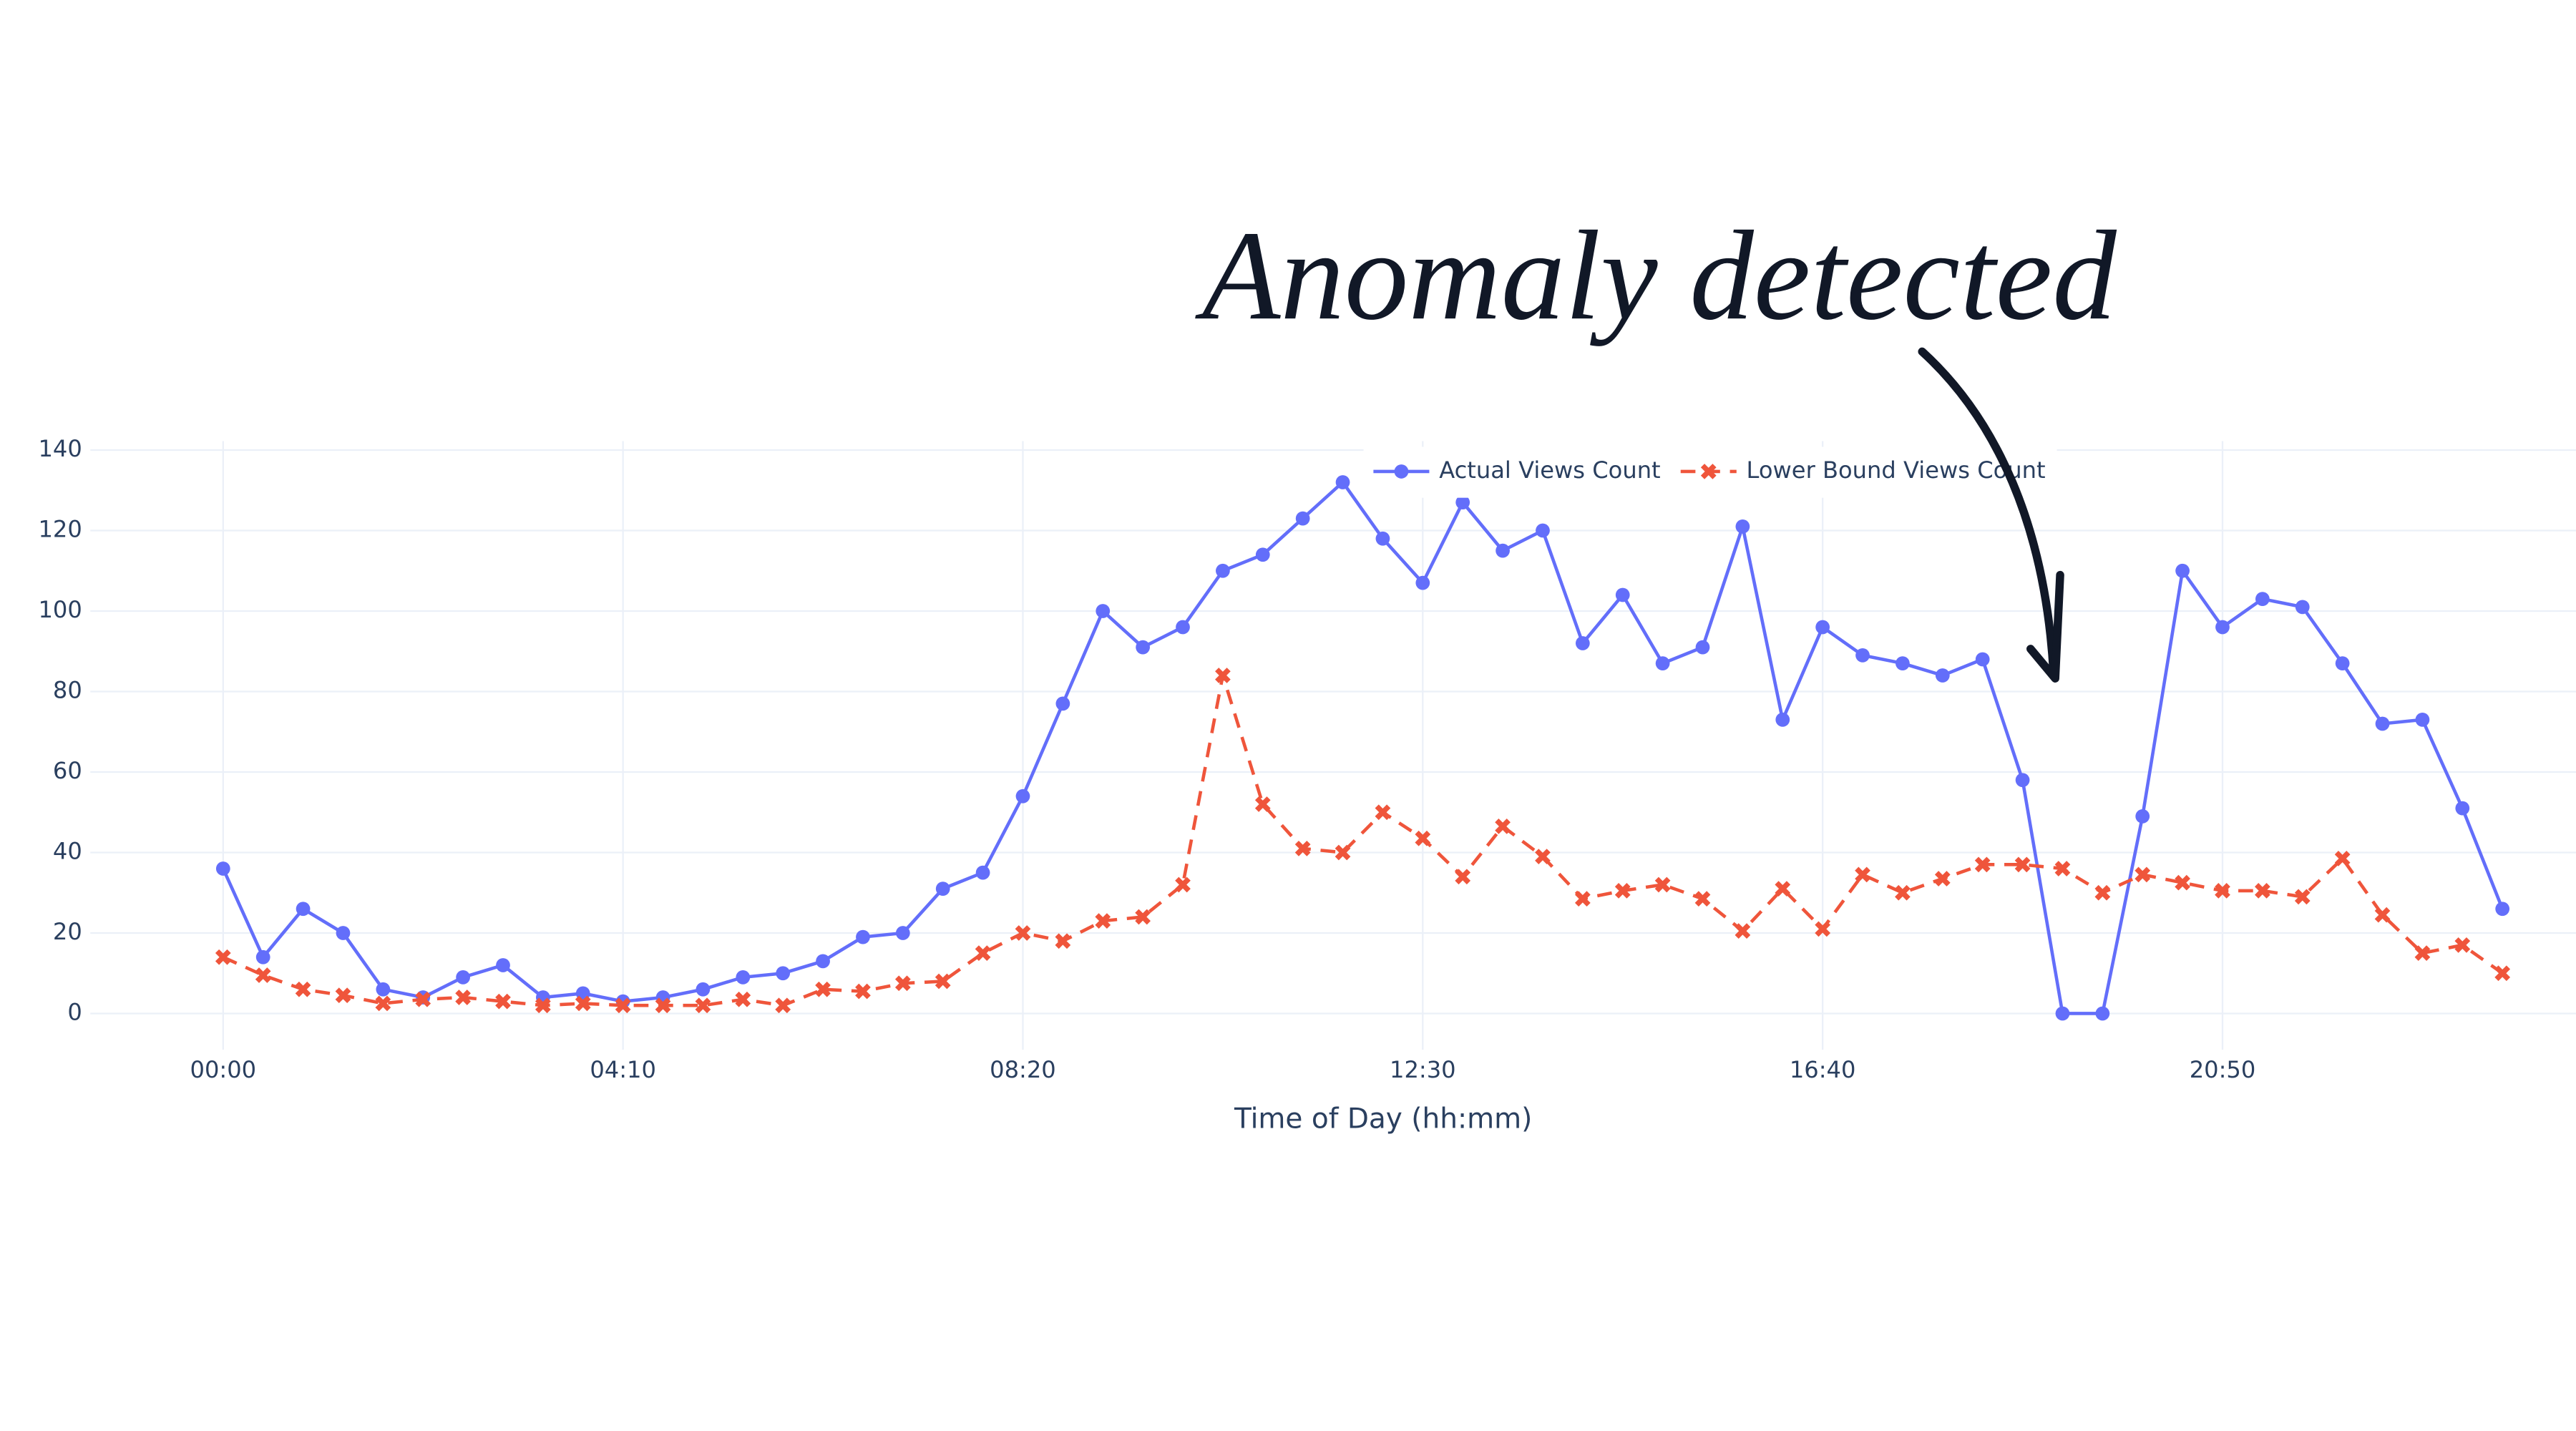 This screenshot has width=2576, height=1431. I want to click on y-tick-label: 80, so click(67, 689).